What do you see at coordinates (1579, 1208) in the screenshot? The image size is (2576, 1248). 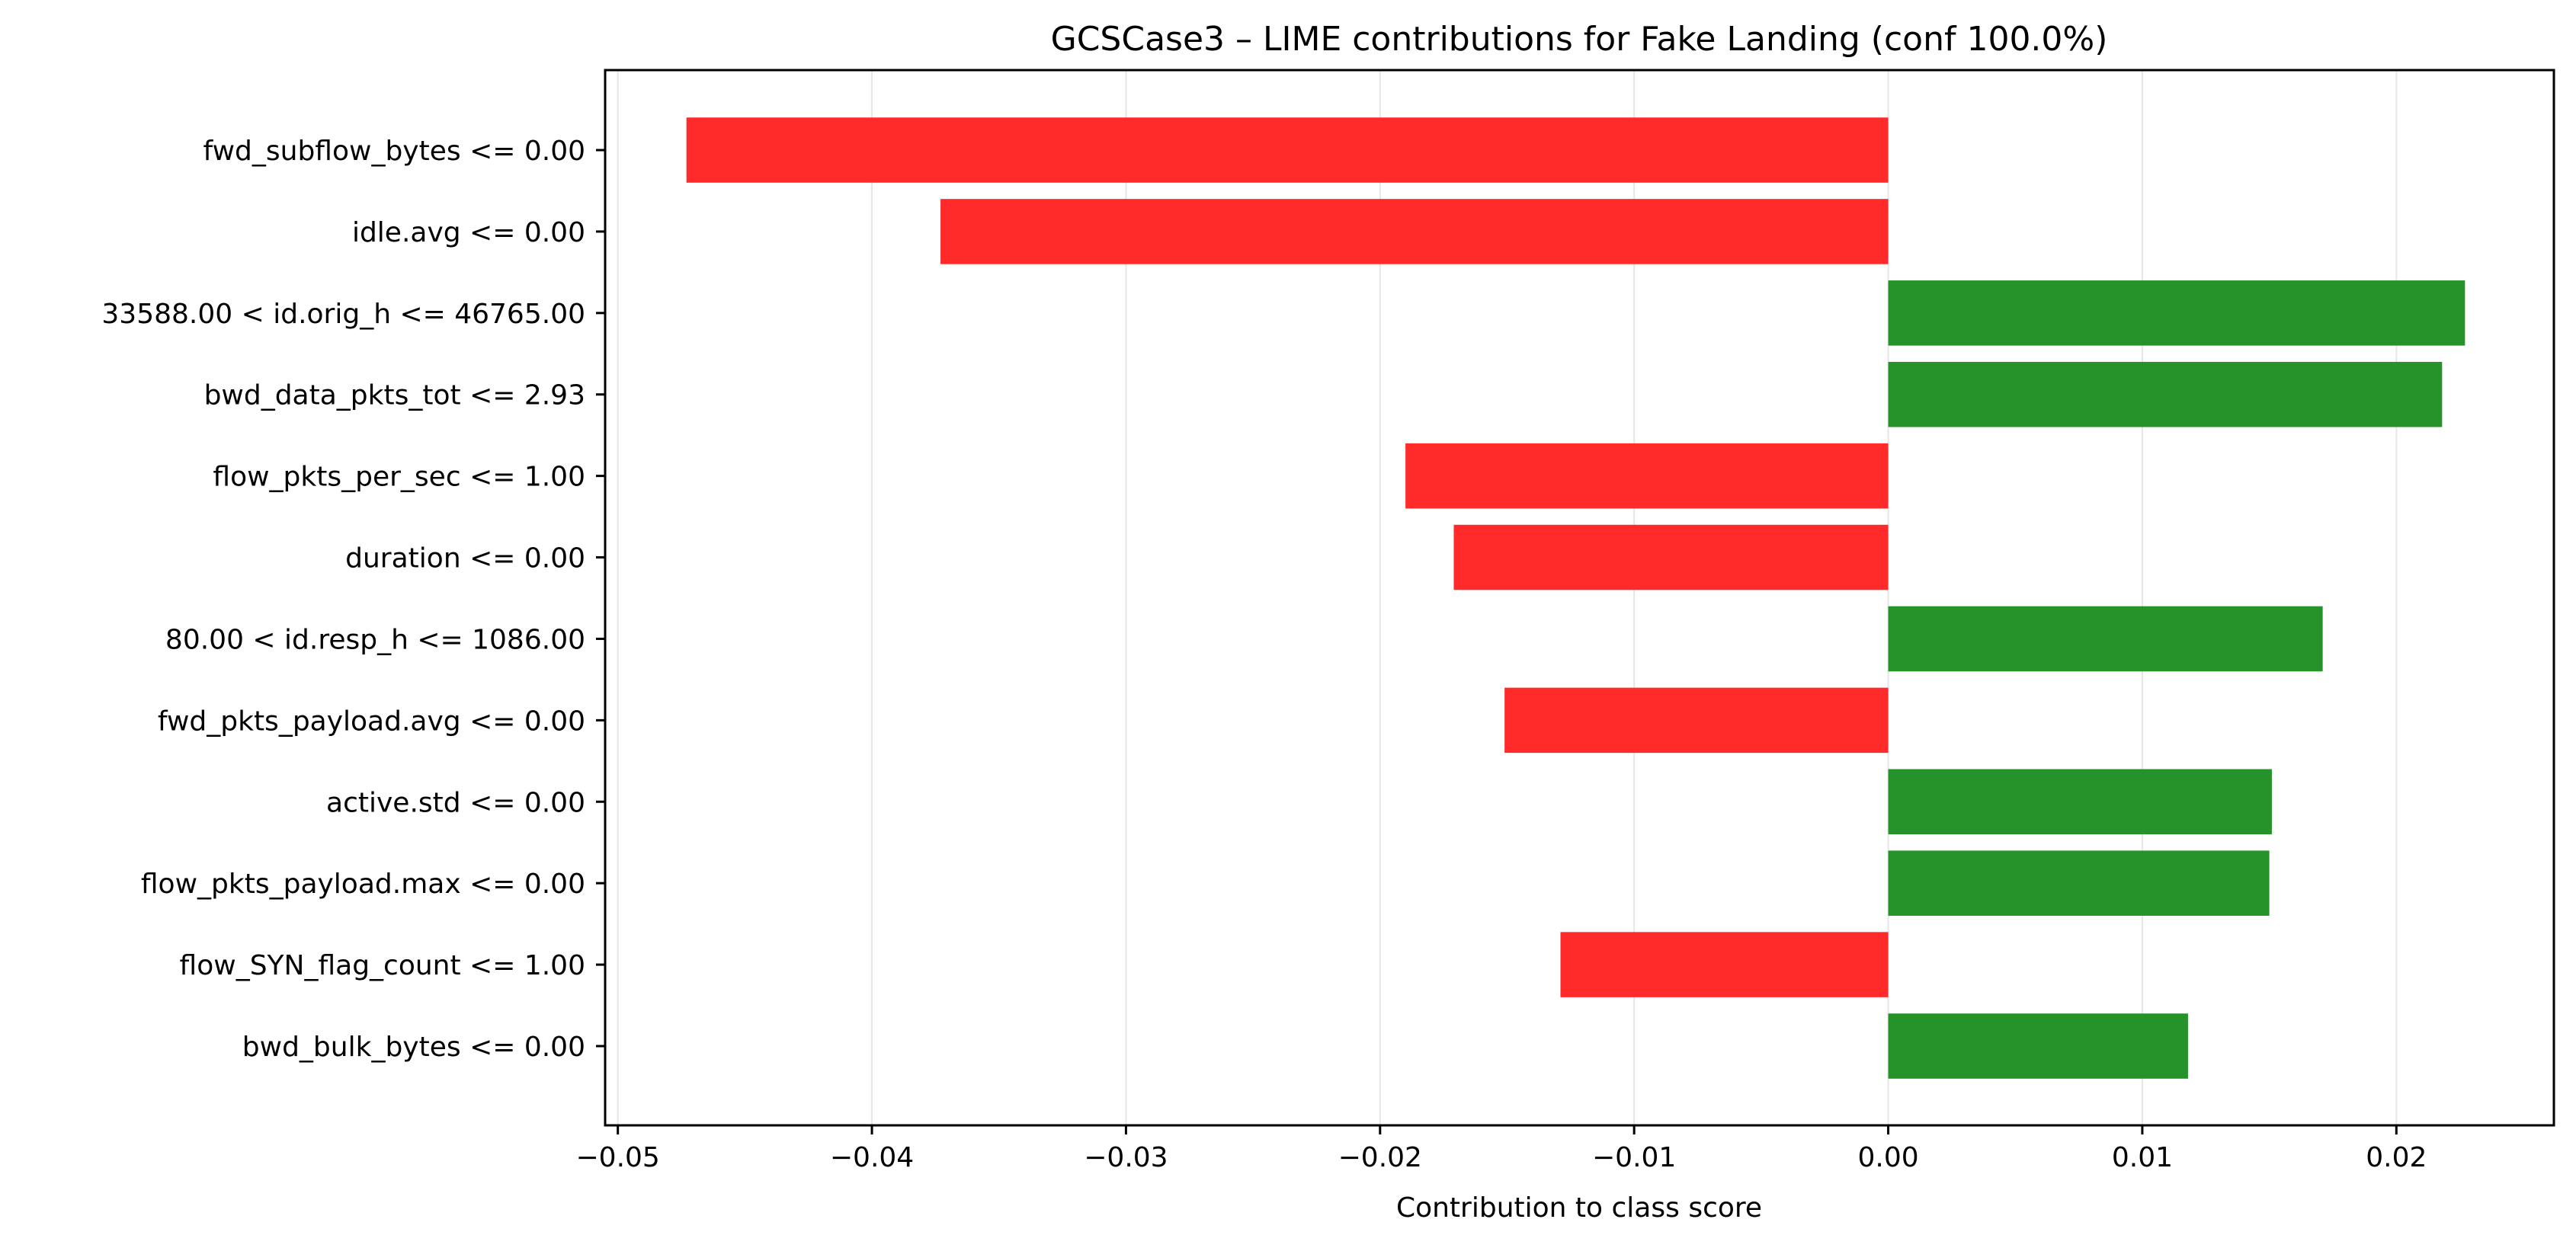 I see `x-axis-label: Contribution to class score` at bounding box center [1579, 1208].